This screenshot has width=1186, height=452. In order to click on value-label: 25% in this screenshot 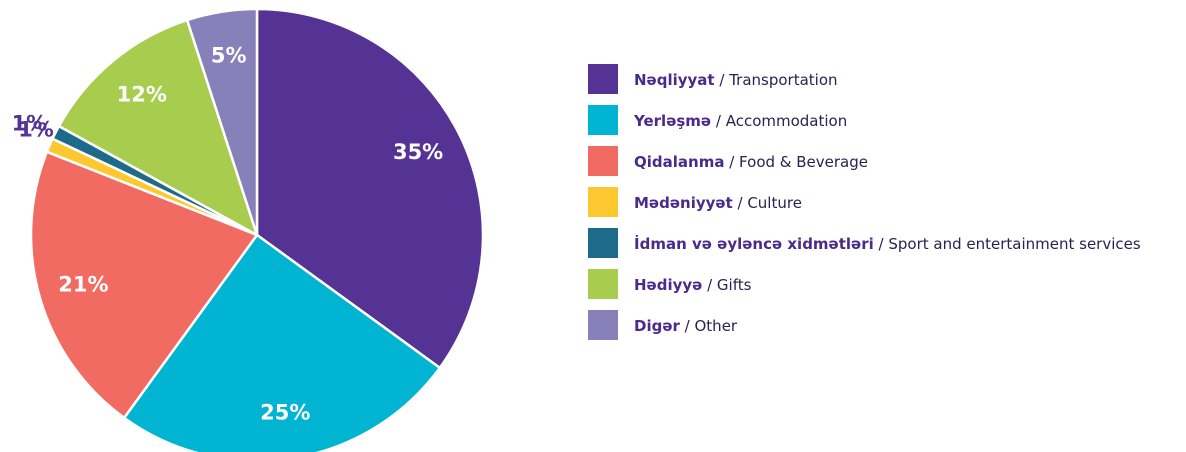, I will do `click(285, 413)`.